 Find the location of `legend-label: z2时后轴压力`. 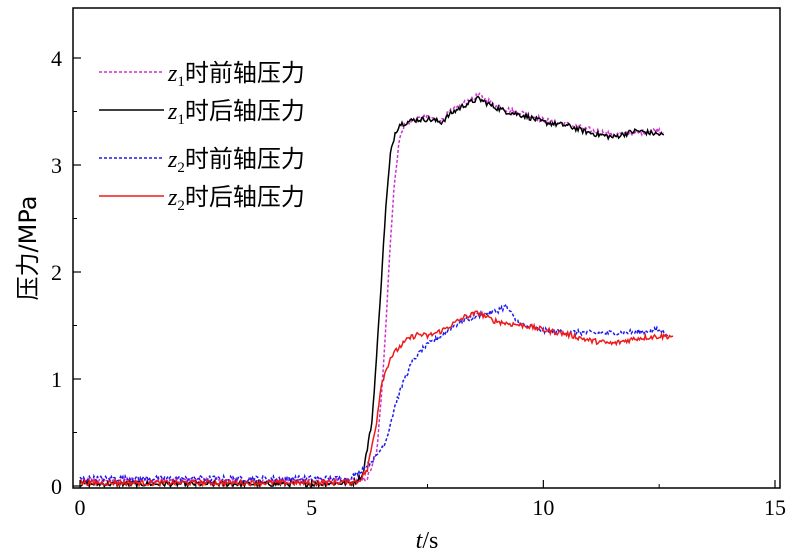

legend-label: z2时后轴压力 is located at coordinates (236, 198).